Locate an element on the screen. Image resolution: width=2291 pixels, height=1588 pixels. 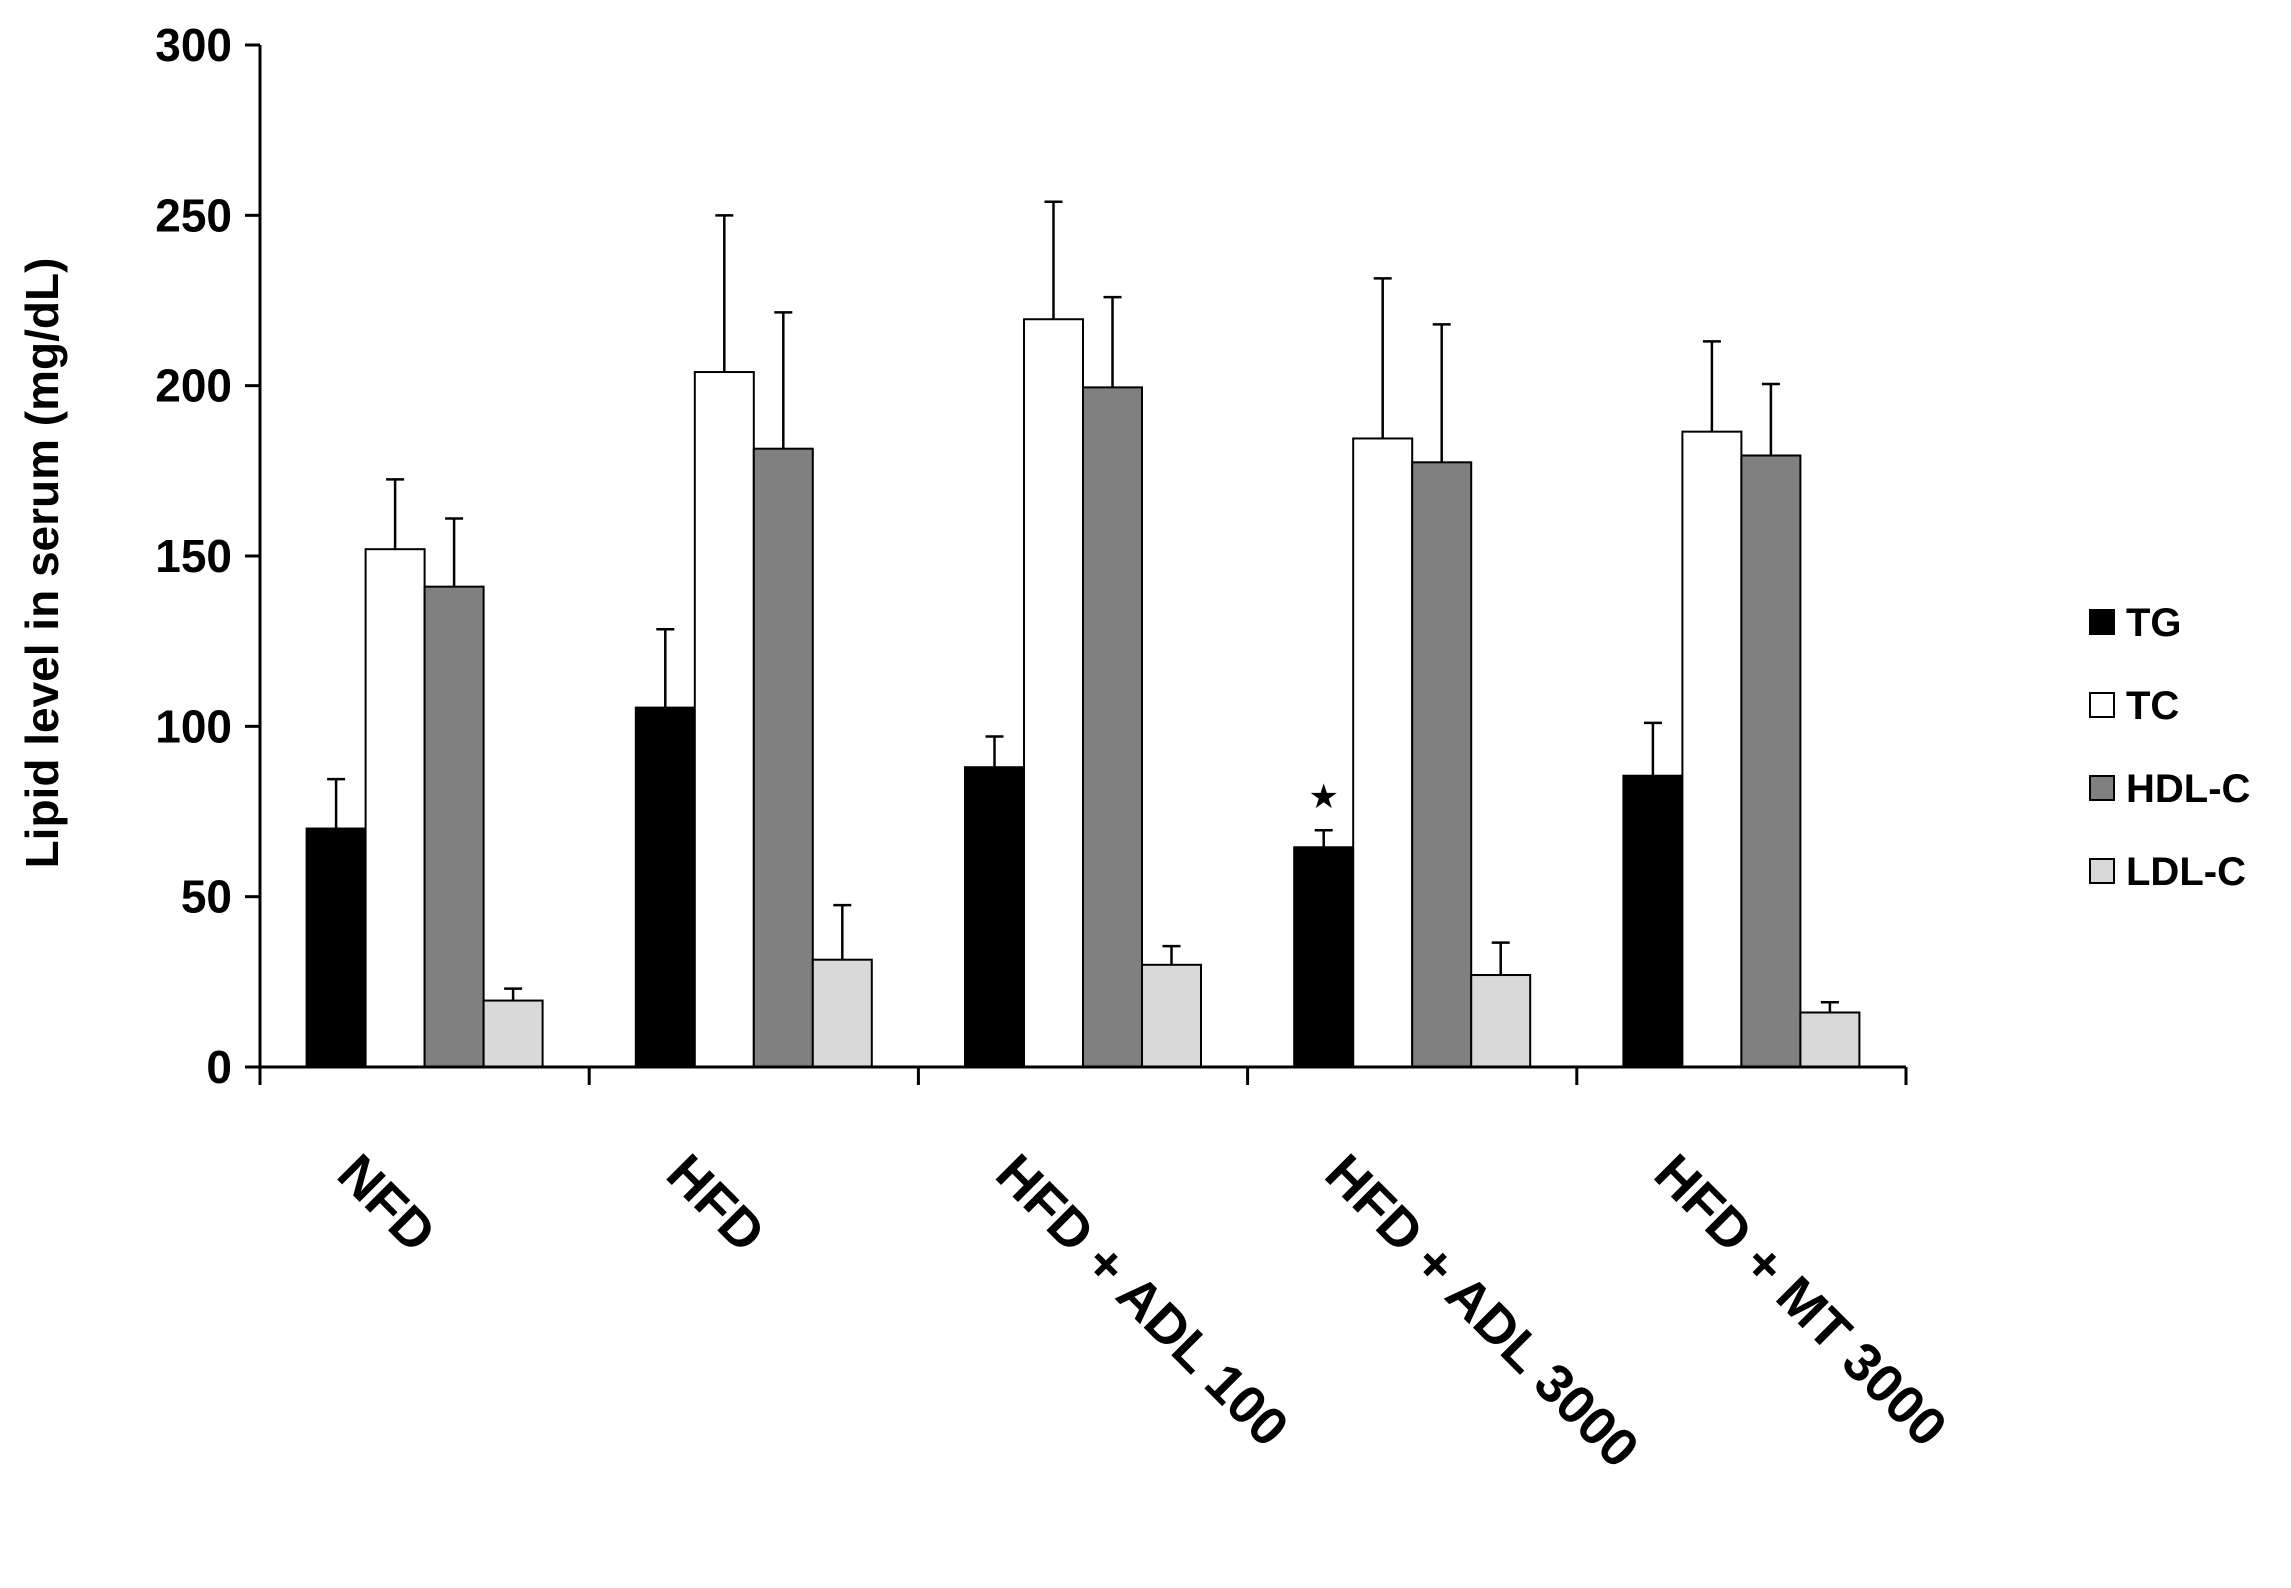
legend: TG TC HDL-C LDL-C is located at coordinates (2169, 747).